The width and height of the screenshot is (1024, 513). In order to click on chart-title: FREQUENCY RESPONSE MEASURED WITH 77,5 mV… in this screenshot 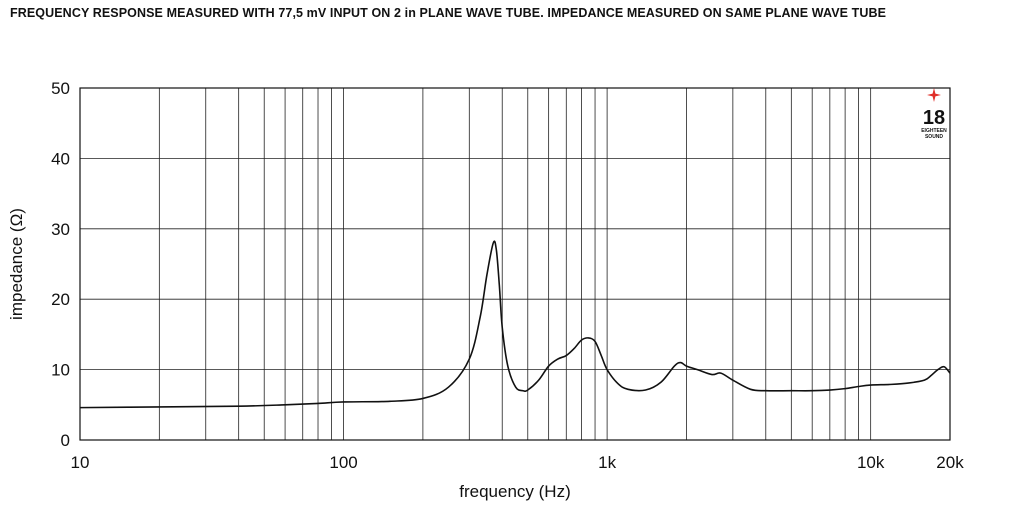, I will do `click(448, 13)`.